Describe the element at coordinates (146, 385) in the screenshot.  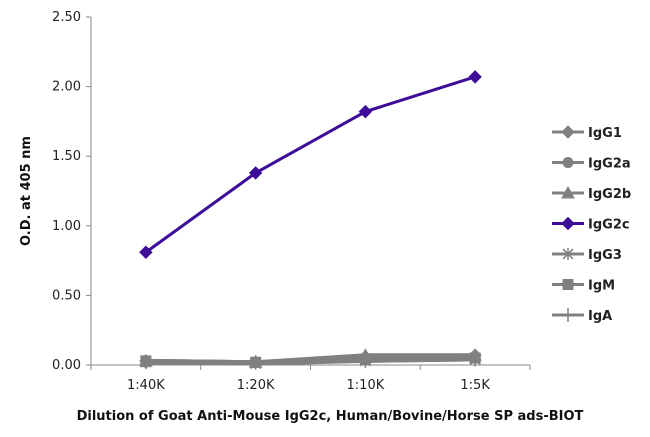
I see `x-tick-label: 1:40K` at that location.